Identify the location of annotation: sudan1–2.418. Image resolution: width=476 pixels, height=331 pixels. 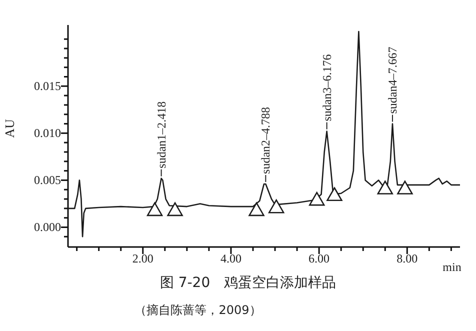
(161, 134).